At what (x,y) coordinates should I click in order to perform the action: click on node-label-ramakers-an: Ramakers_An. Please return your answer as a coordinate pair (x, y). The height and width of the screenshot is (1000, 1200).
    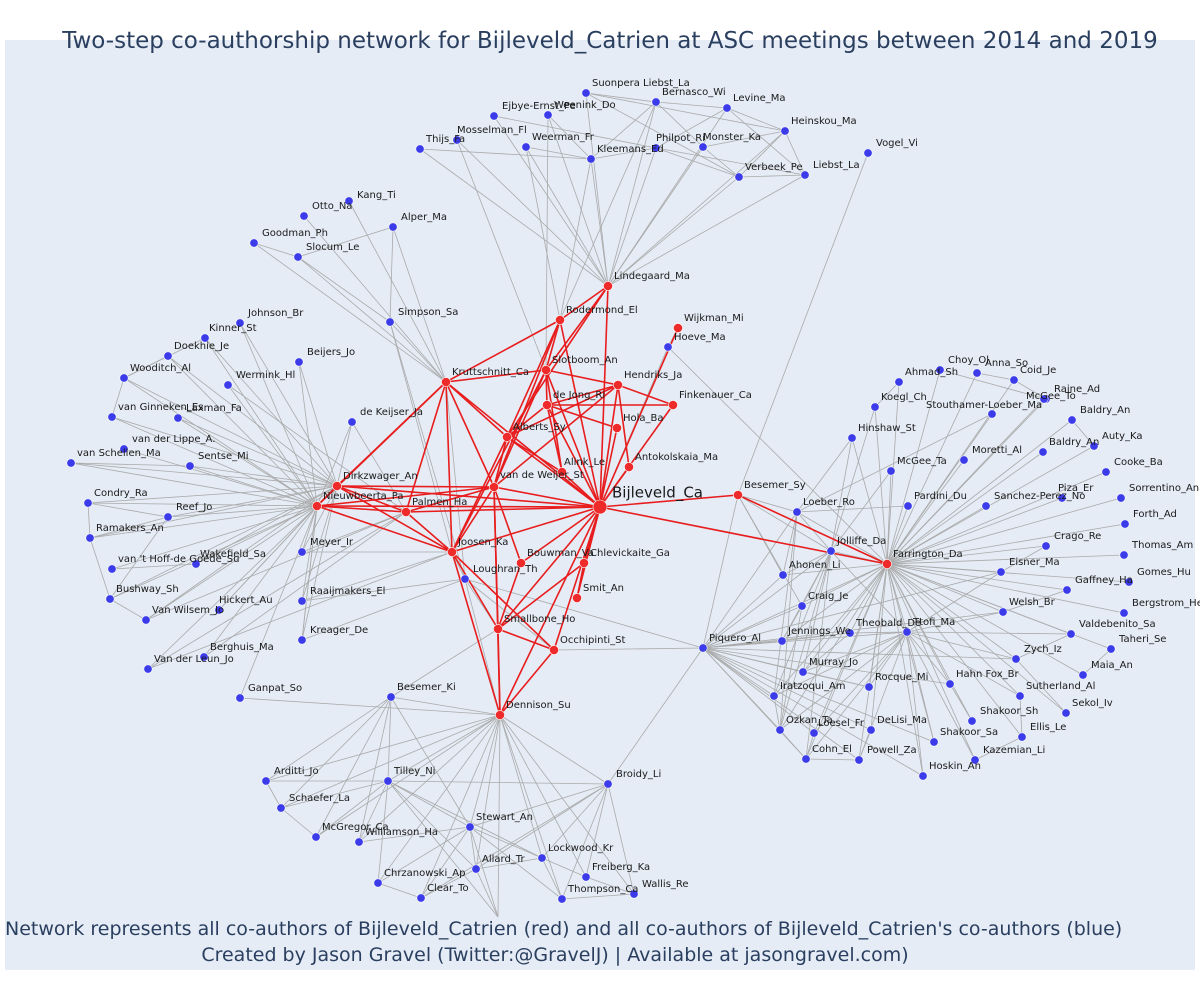
    Looking at the image, I should click on (130, 528).